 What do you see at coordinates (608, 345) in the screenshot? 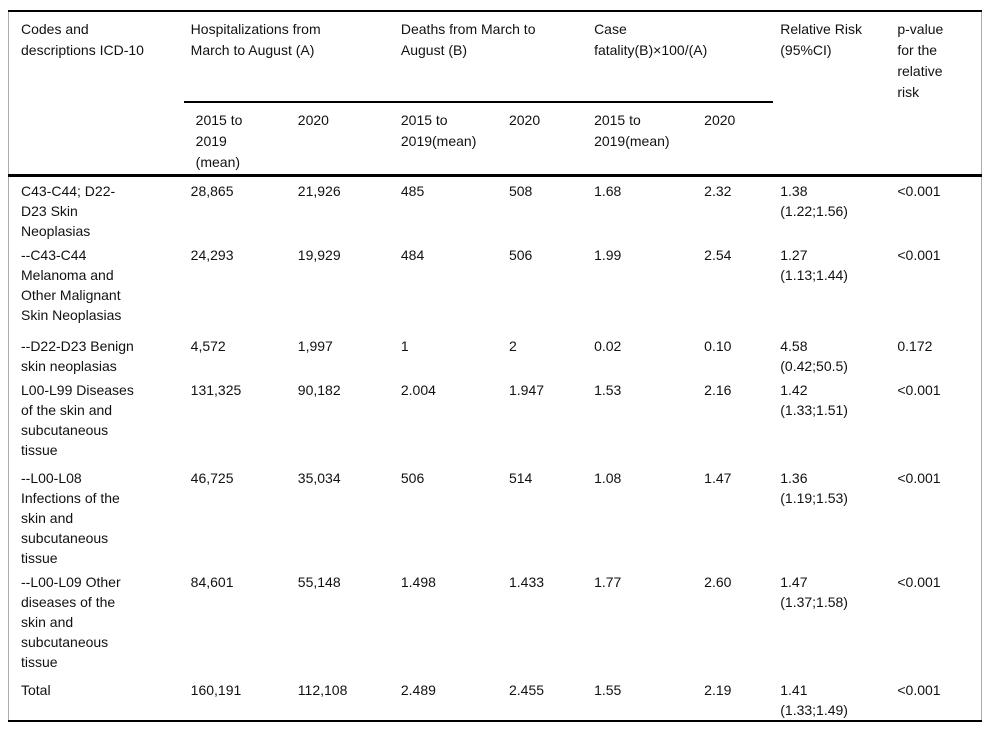
I see `cell-cf-mean: 0.02` at bounding box center [608, 345].